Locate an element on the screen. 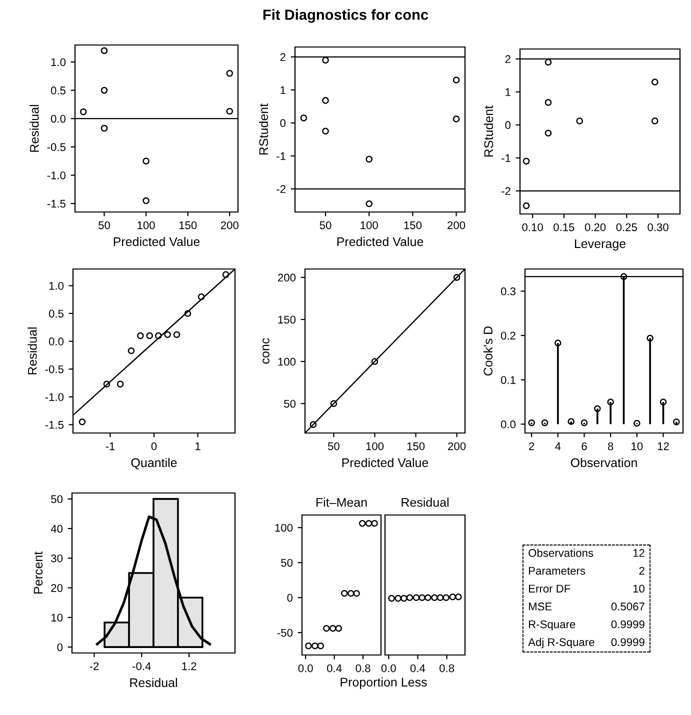 Image resolution: width=691 pixels, height=715 pixels. y-tick-label: 0.1 is located at coordinates (508, 380).